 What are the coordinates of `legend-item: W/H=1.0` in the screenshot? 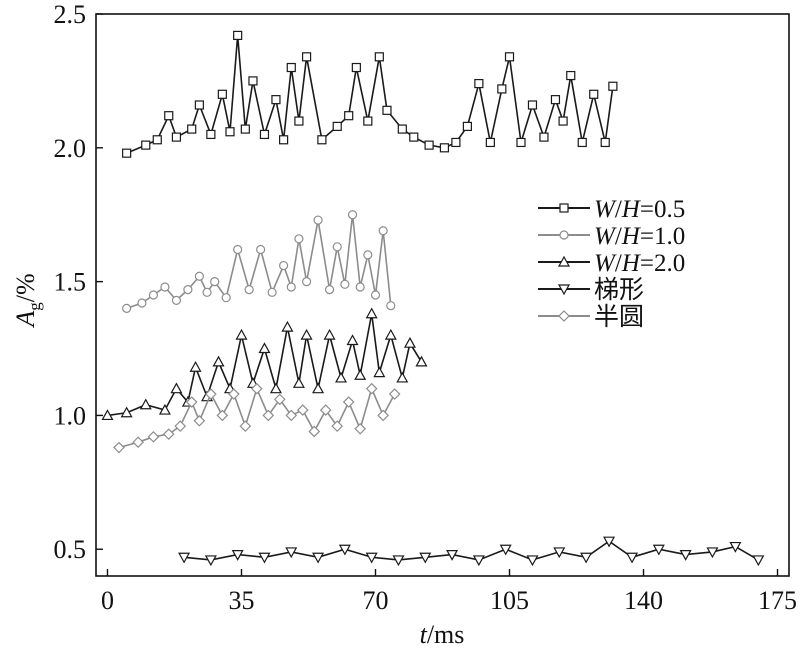 It's located at (611, 236).